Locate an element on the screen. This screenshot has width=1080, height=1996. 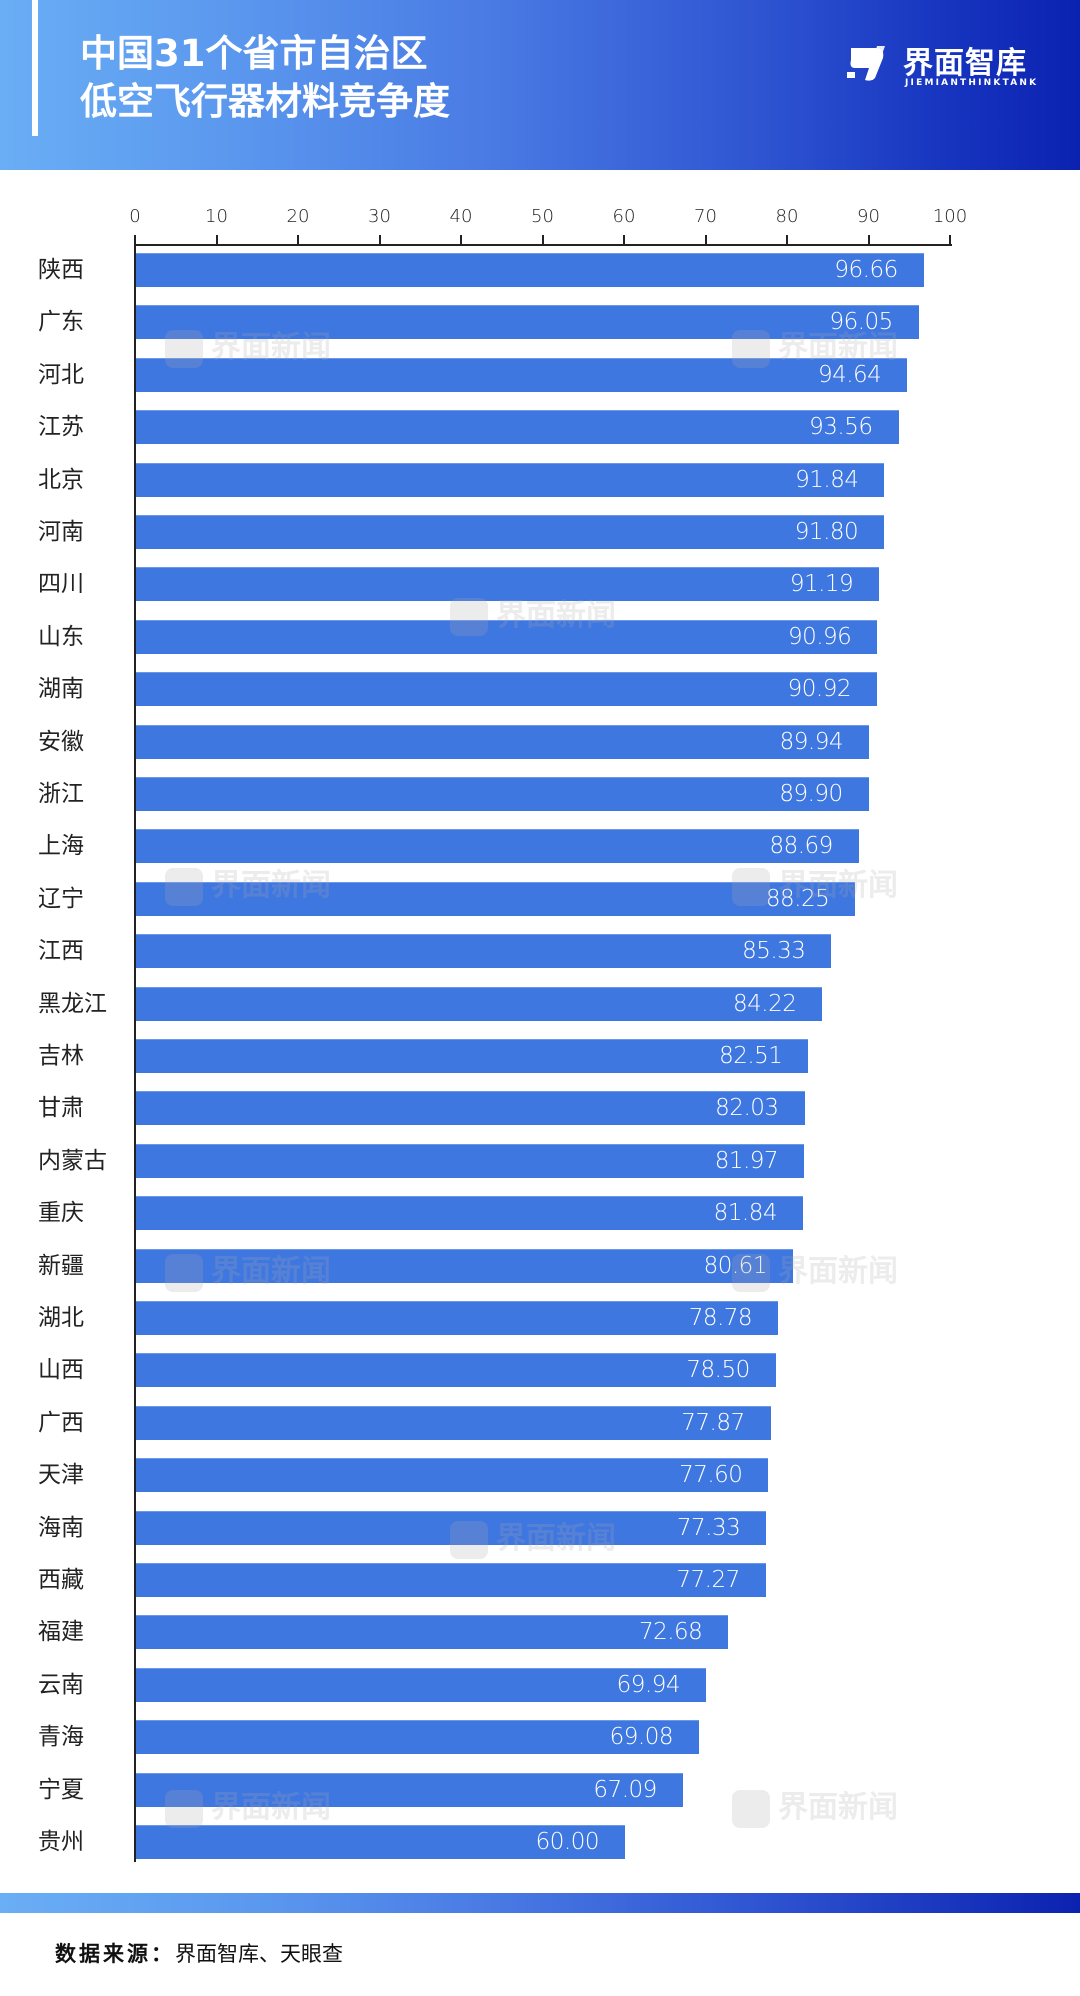
bar-row: 辽宁 88.25 is located at coordinates (540, 898).